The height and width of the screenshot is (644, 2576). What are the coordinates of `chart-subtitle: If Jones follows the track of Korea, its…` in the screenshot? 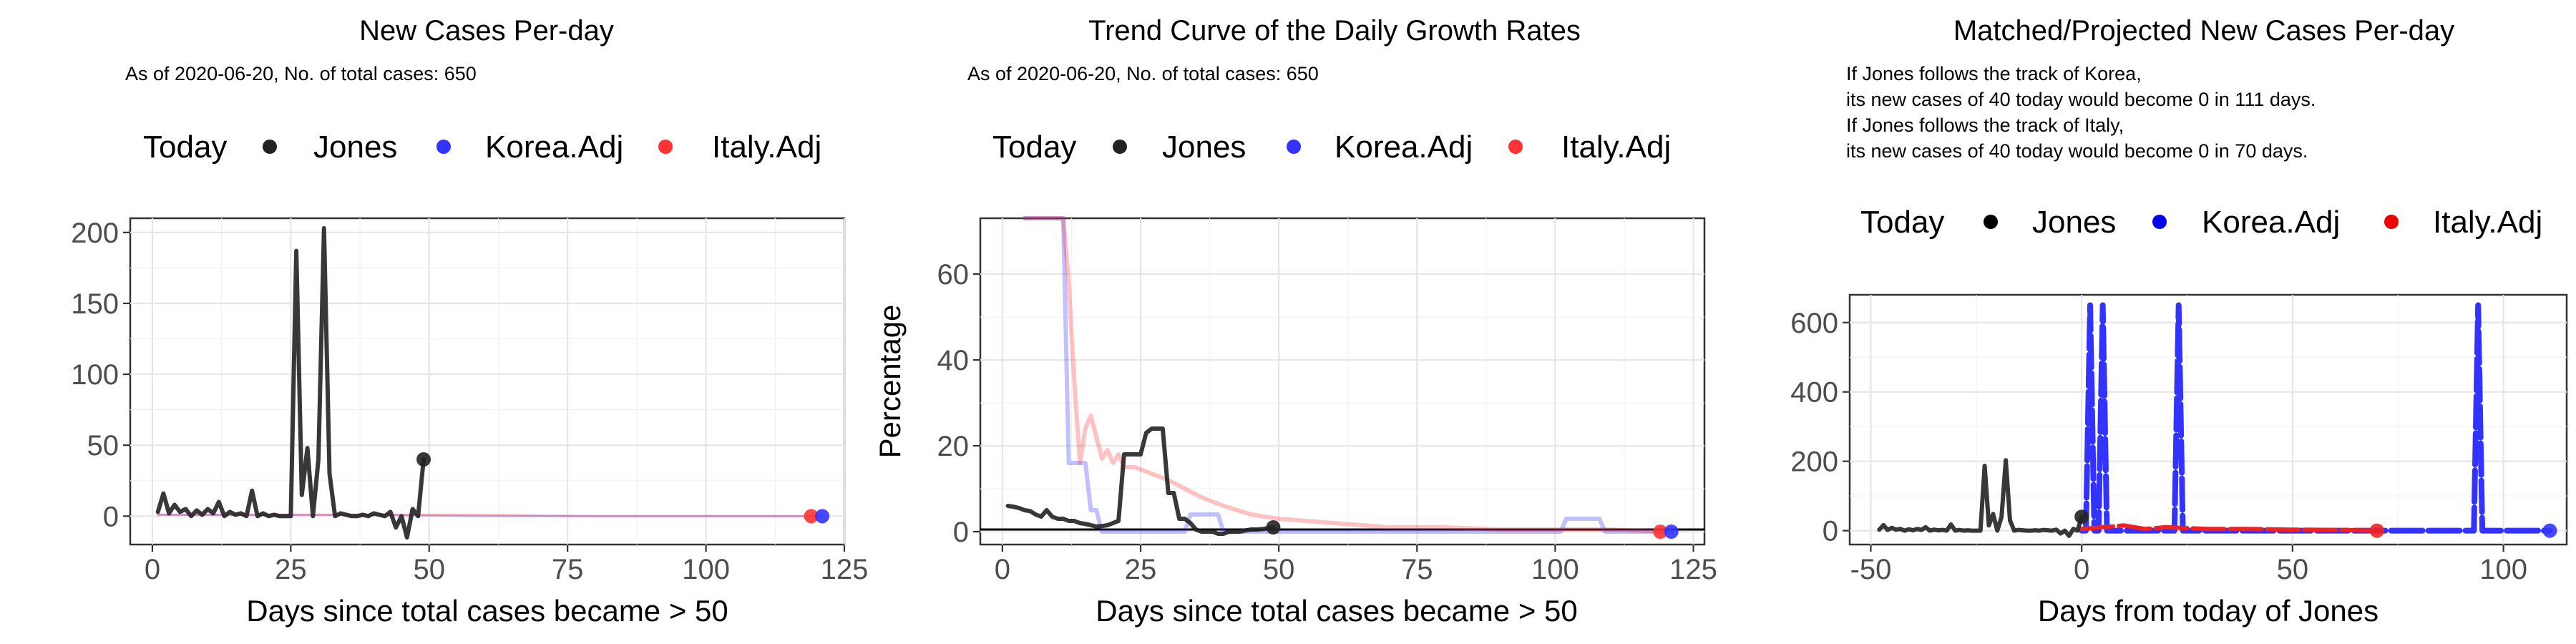 It's located at (2081, 112).